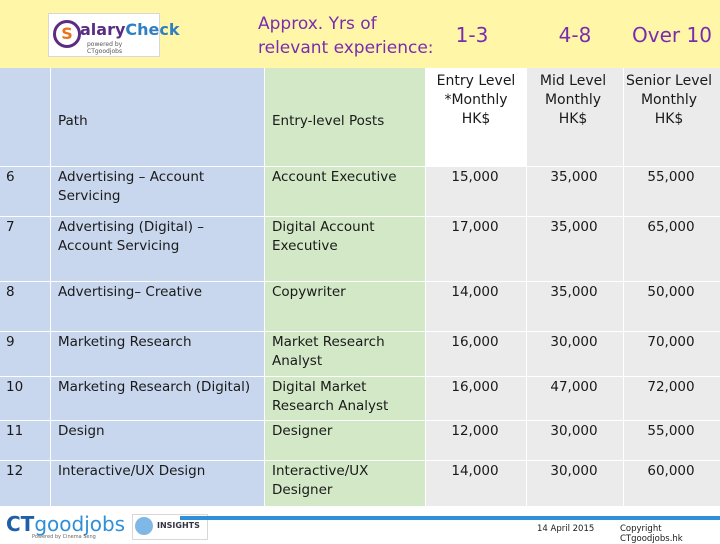  What do you see at coordinates (671, 227) in the screenshot?
I see `row-senior-salary: 65,000` at bounding box center [671, 227].